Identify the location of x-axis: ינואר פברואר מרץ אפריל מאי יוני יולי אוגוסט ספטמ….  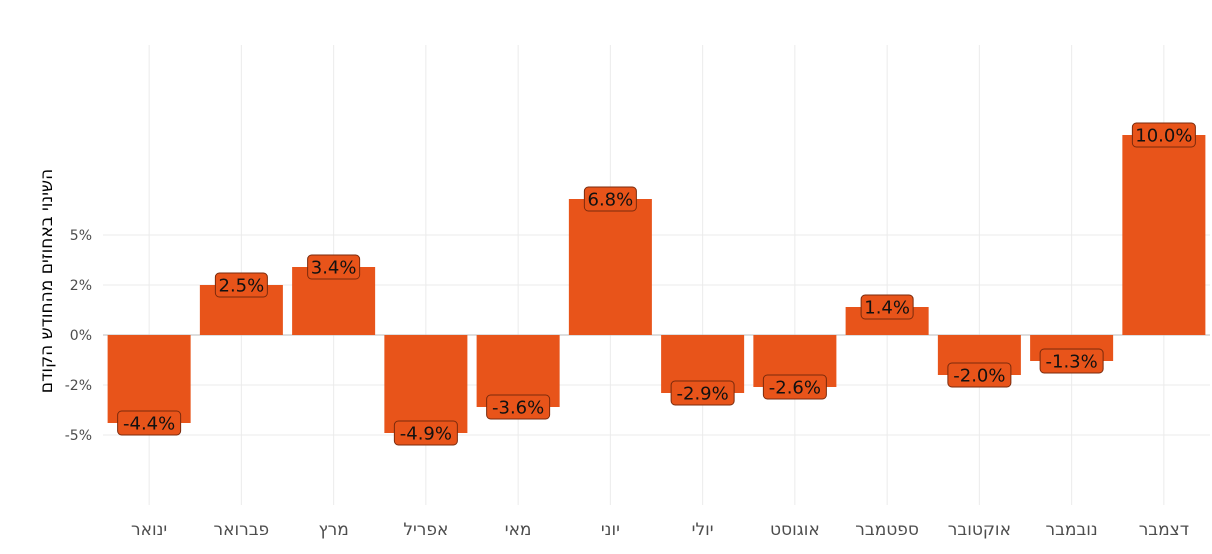
(660, 530).